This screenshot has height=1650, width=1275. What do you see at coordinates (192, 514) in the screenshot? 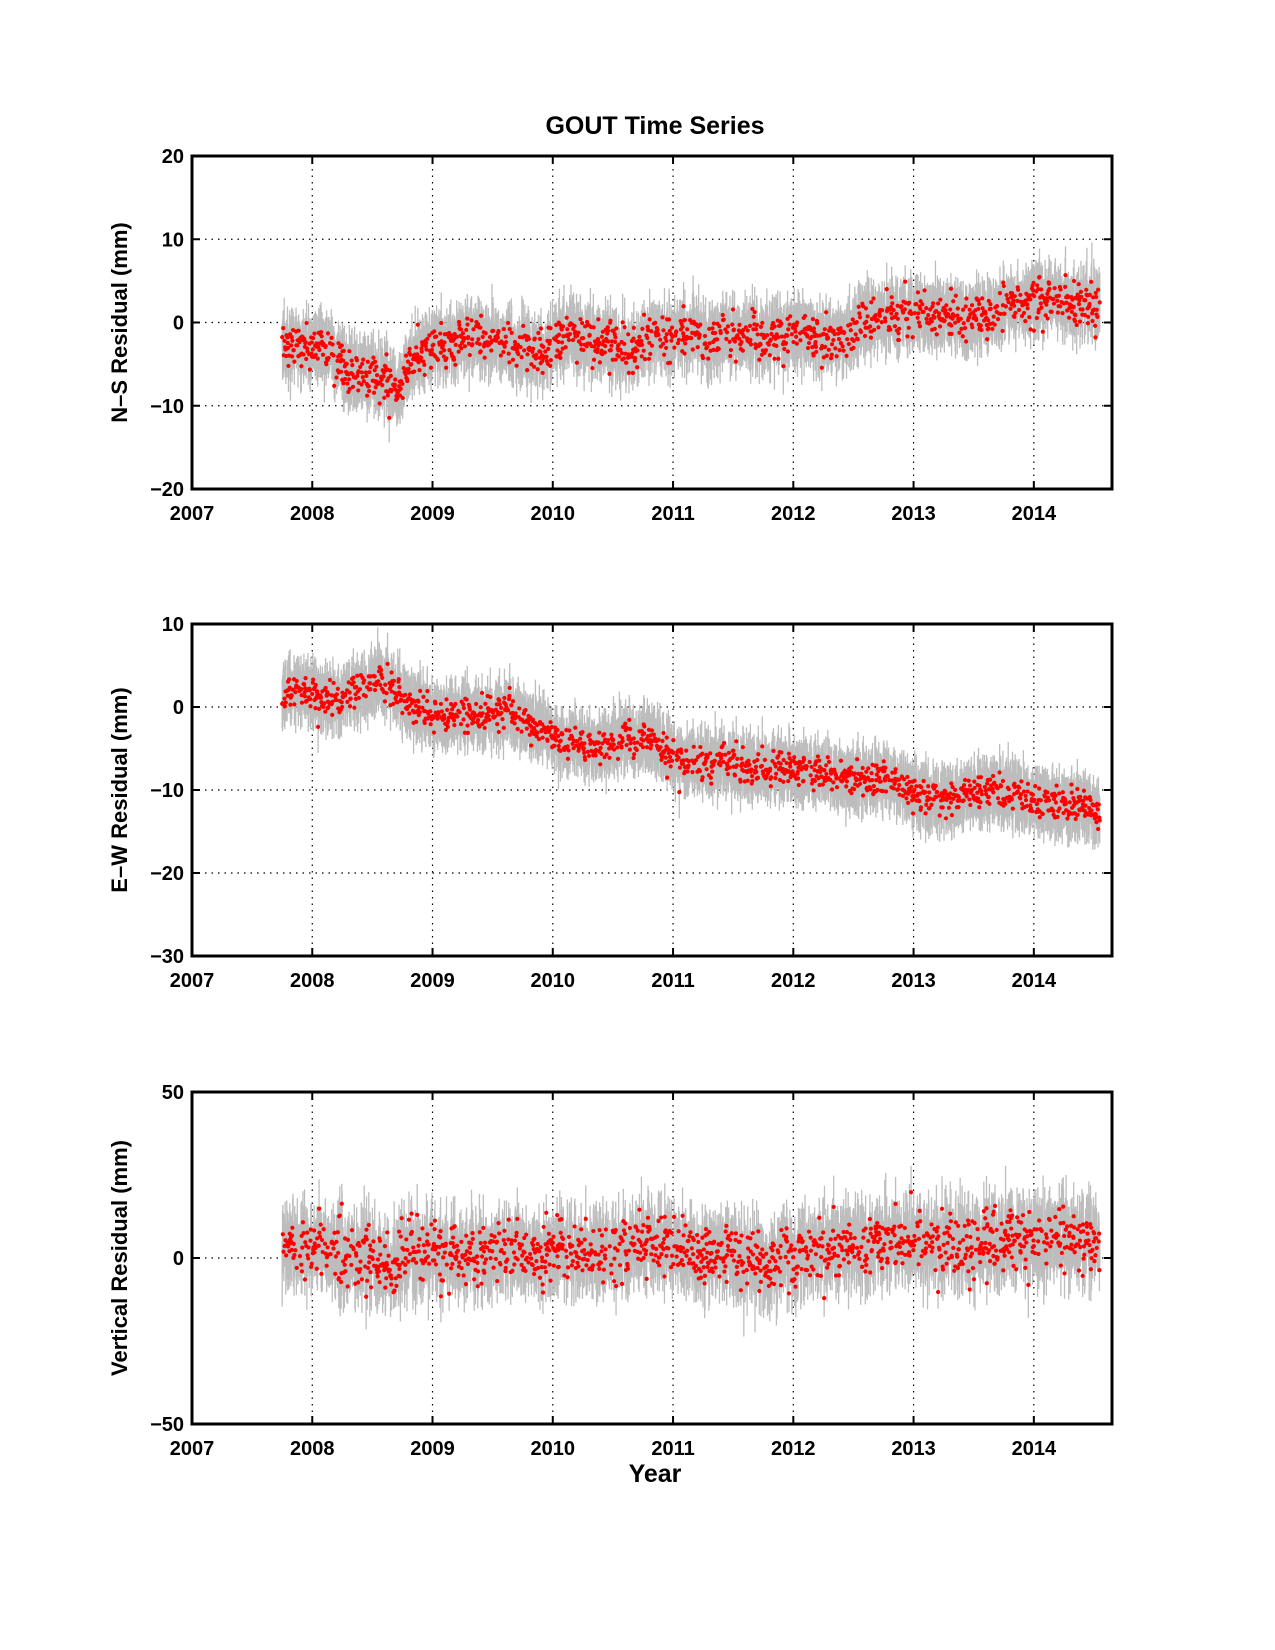
I see `ns-residual-x-tick-label: 2007` at bounding box center [192, 514].